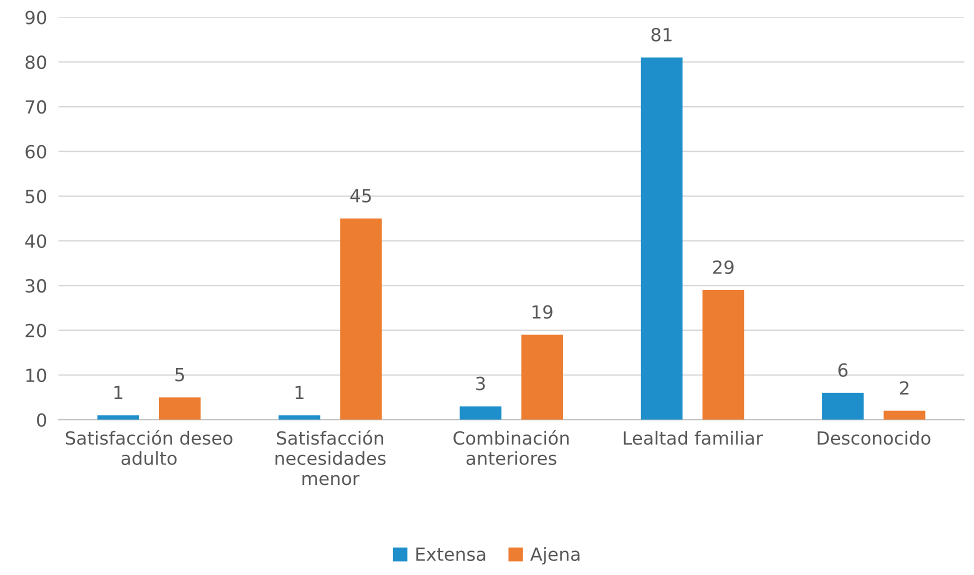 The height and width of the screenshot is (575, 974). I want to click on y-tick-label: 30, so click(36, 286).